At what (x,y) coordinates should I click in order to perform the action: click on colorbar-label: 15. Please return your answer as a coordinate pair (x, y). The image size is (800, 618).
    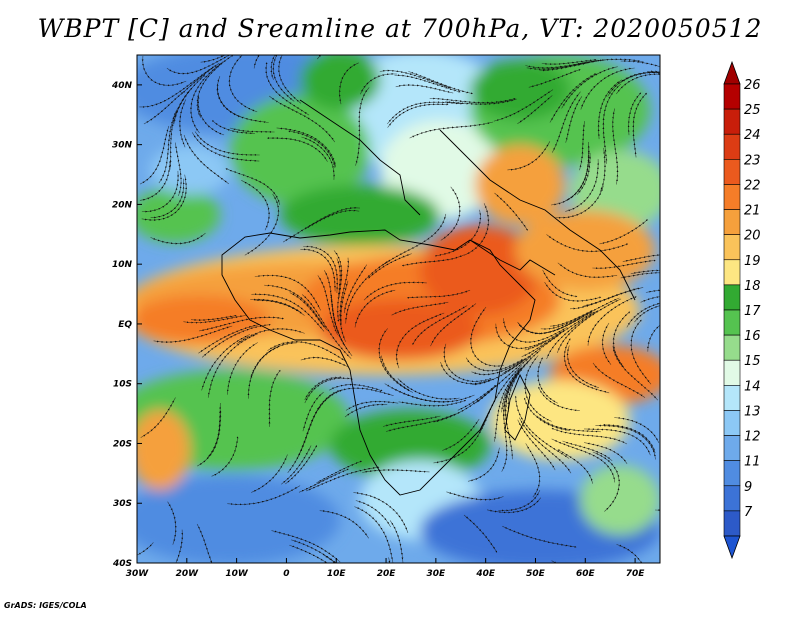
    Looking at the image, I should click on (752, 361).